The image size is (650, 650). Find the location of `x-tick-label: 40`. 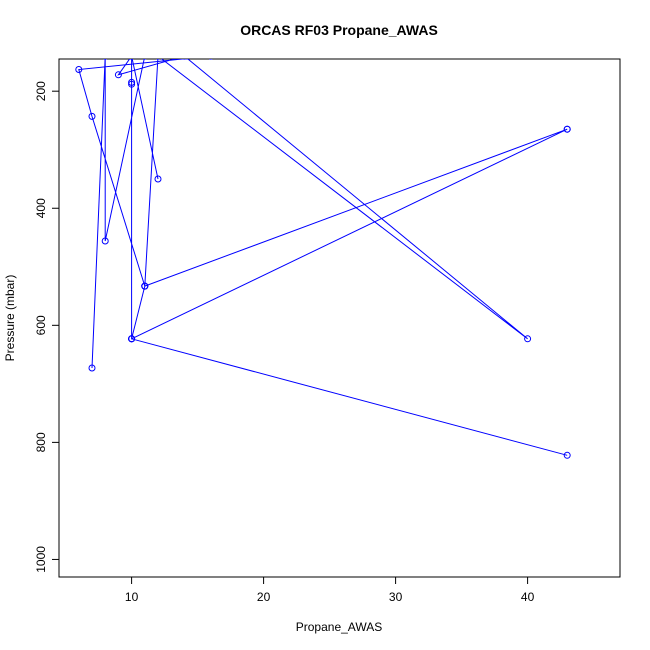

x-tick-label: 40 is located at coordinates (528, 597).